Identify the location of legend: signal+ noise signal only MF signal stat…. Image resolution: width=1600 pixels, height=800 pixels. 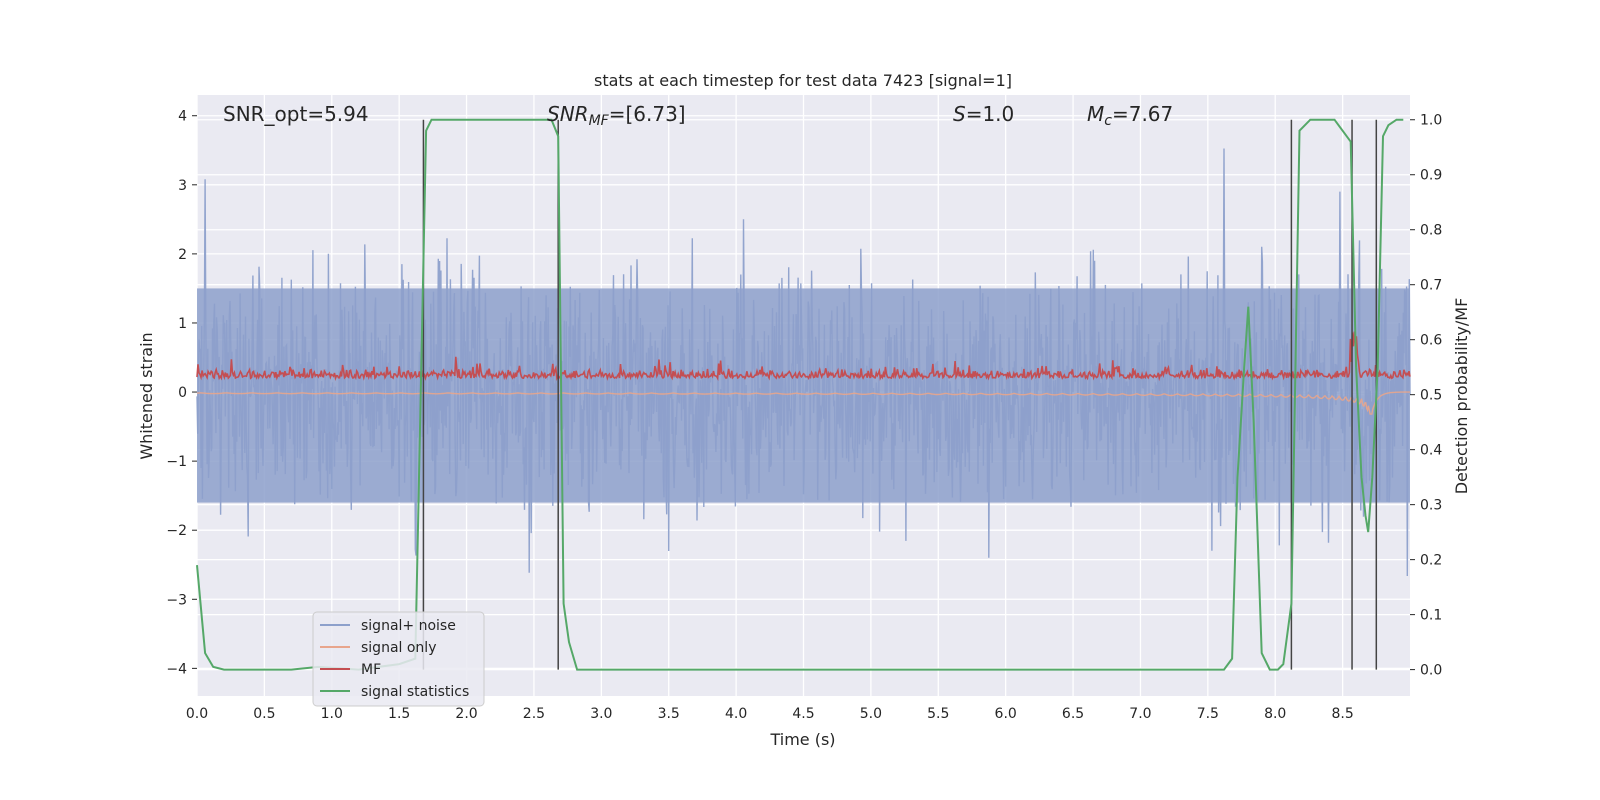
(398, 659).